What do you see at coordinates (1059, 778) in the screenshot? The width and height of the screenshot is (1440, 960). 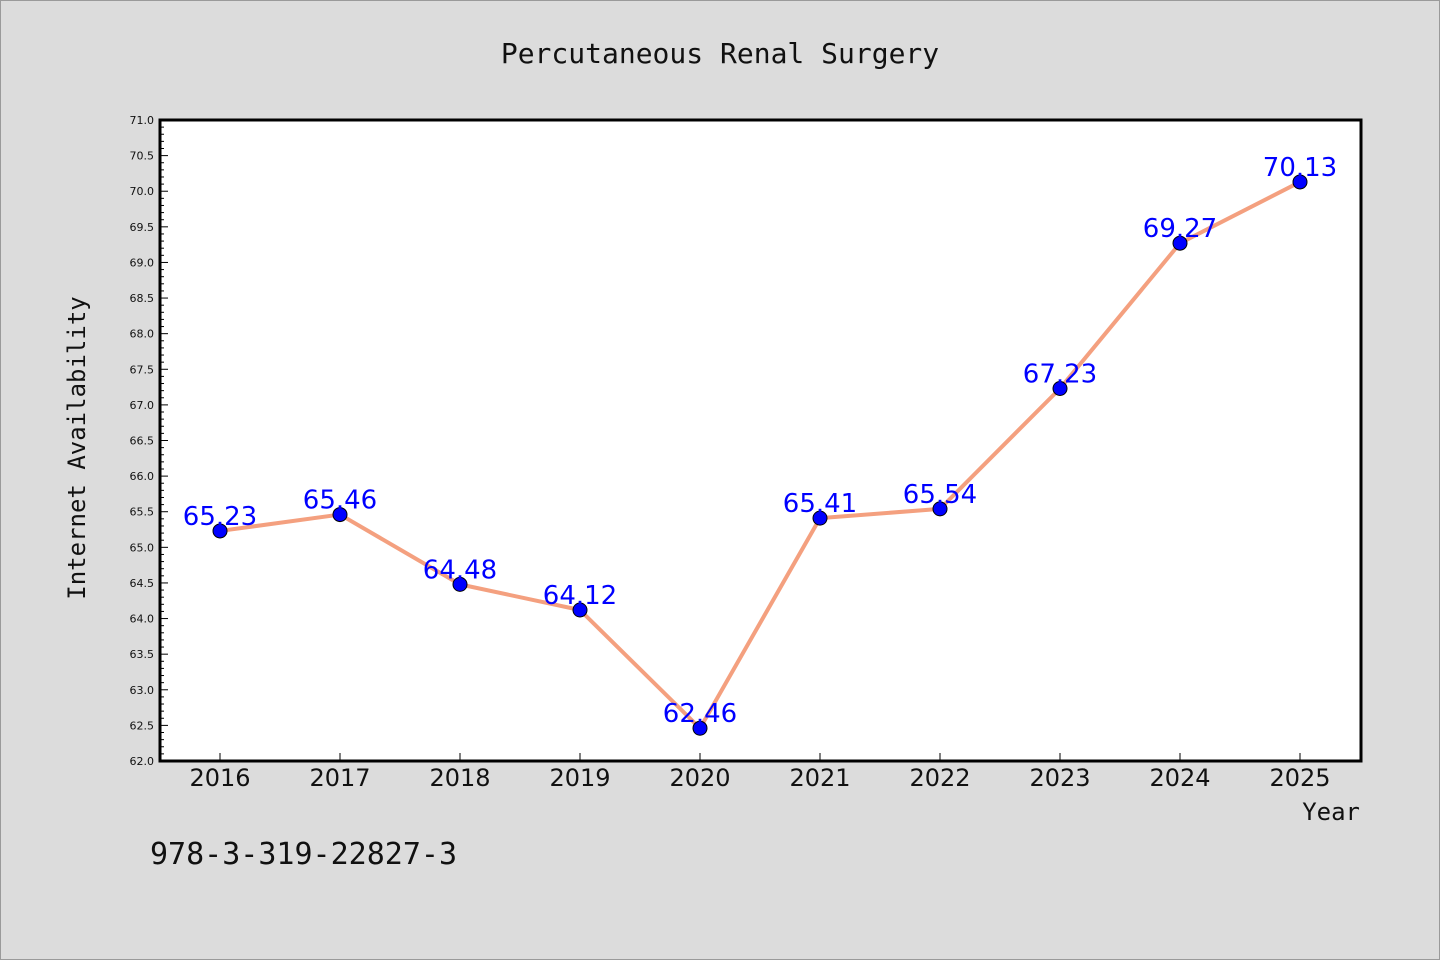 I see `x-tick-label: 2023` at bounding box center [1059, 778].